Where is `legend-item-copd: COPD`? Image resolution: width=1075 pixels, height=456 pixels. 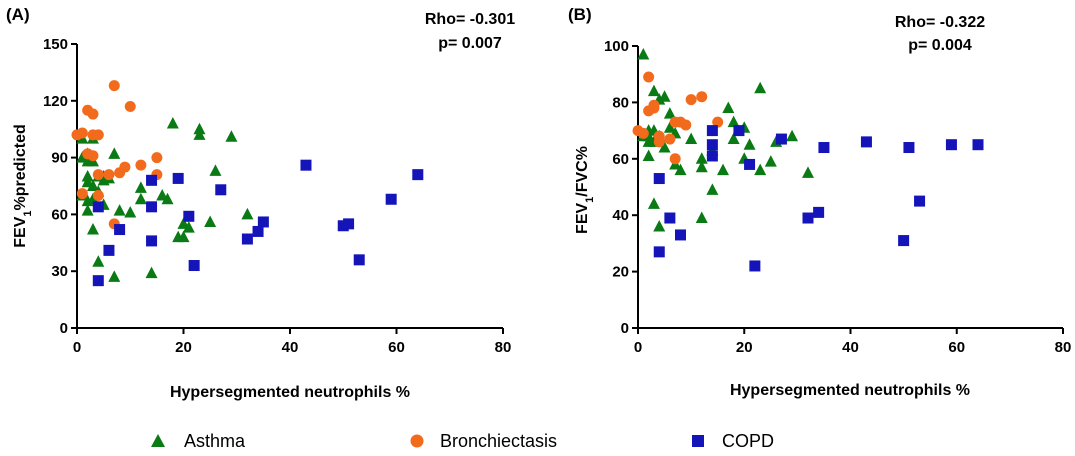
legend-item-copd: COPD is located at coordinates (733, 441).